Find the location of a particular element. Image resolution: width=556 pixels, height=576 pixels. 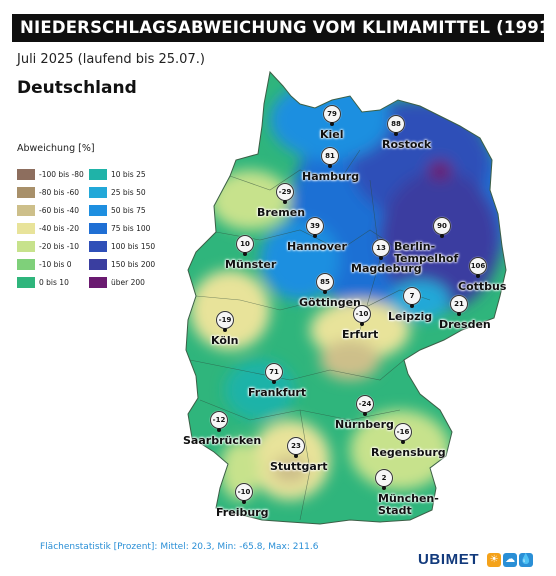

anomaly-value-badge: 39 is located at coordinates (315, 226).